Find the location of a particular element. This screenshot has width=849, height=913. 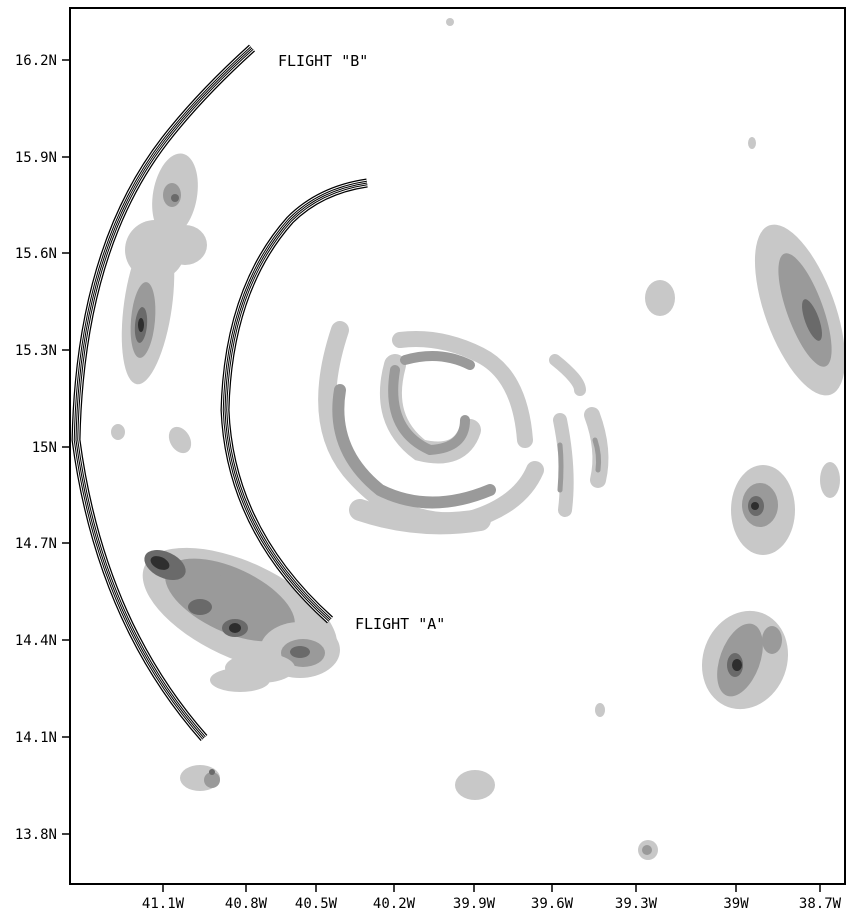

flight-a-track is located at coordinates (294, 401).